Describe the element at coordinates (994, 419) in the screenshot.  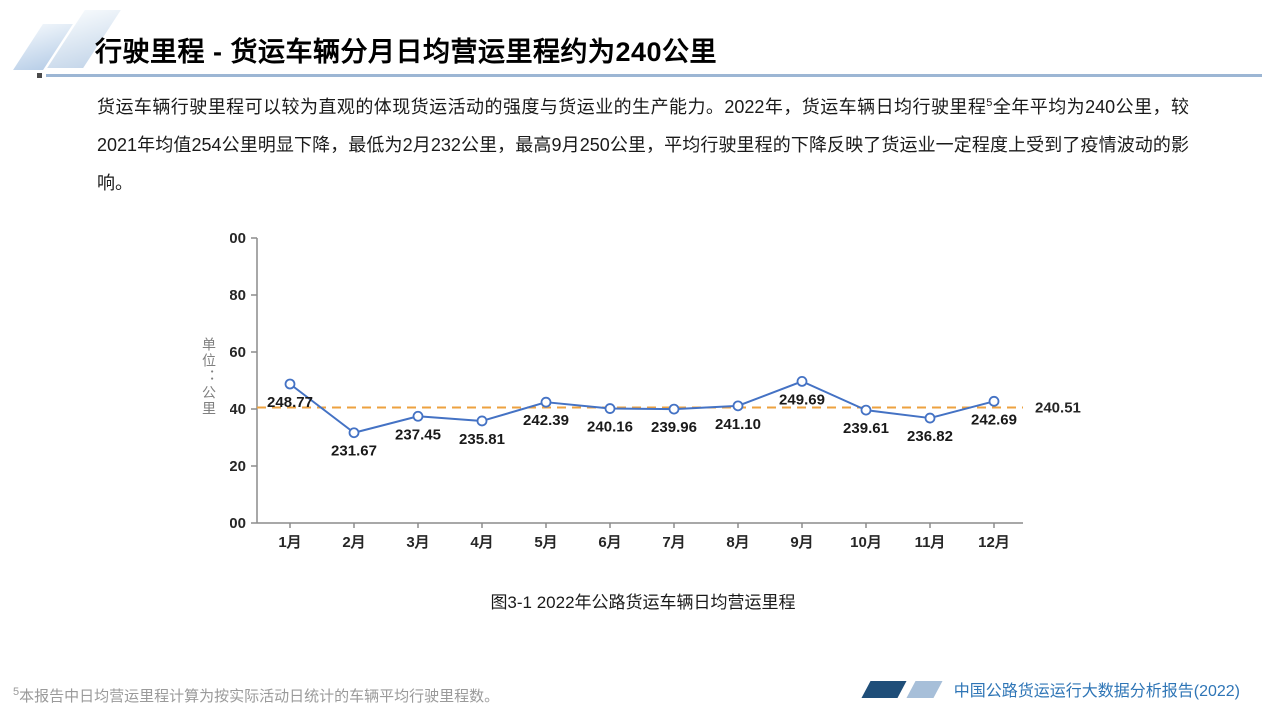
I see `data-point-label: 242.69` at that location.